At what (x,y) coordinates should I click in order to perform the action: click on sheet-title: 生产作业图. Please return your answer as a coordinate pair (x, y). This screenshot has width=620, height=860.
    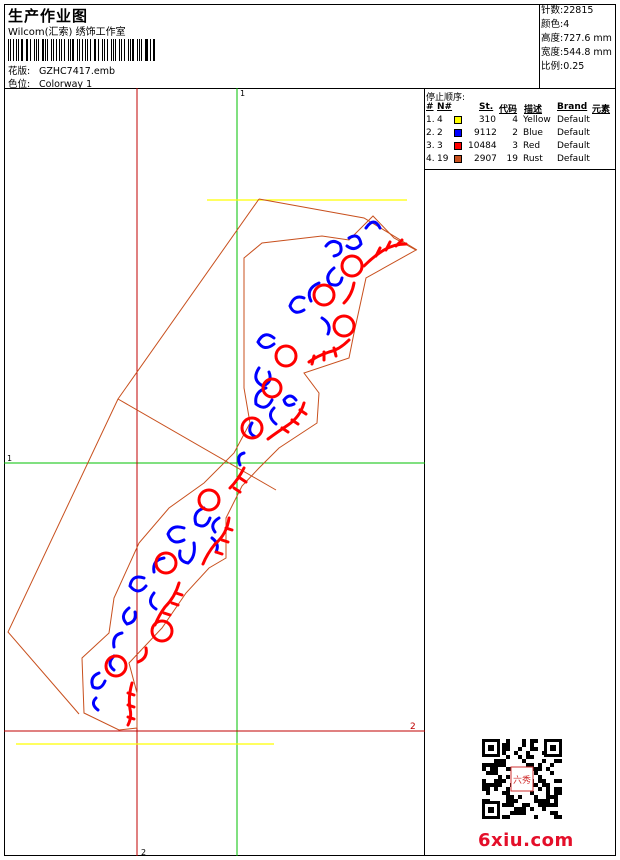
    Looking at the image, I should click on (48, 16).